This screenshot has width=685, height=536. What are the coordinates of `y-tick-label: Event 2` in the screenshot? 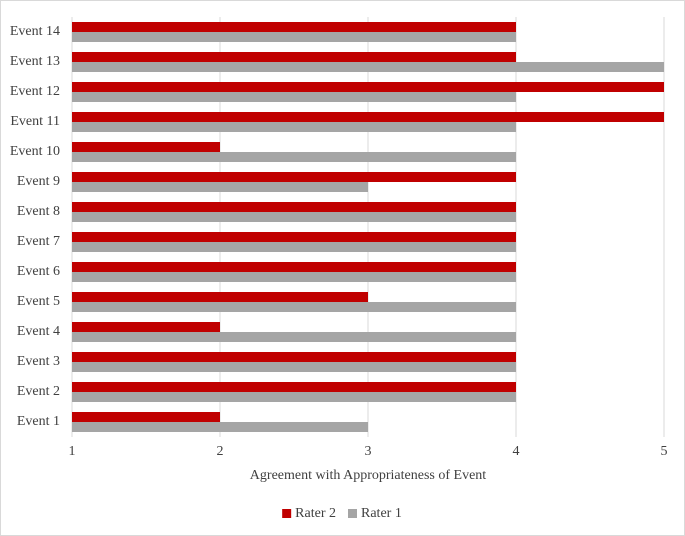 It's located at (38, 391).